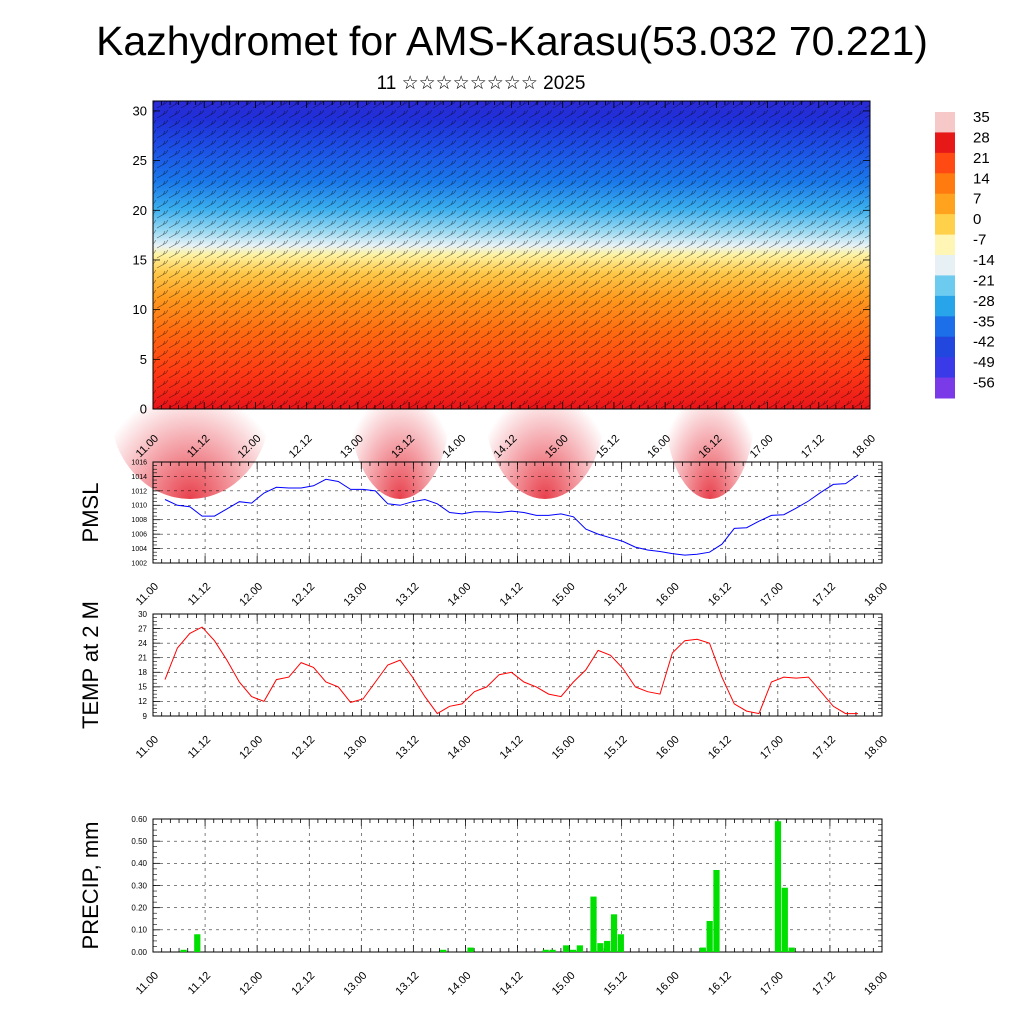 This screenshot has width=1024, height=1024. Describe the element at coordinates (143, 359) in the screenshot. I see `y-tick-label: 5` at that location.